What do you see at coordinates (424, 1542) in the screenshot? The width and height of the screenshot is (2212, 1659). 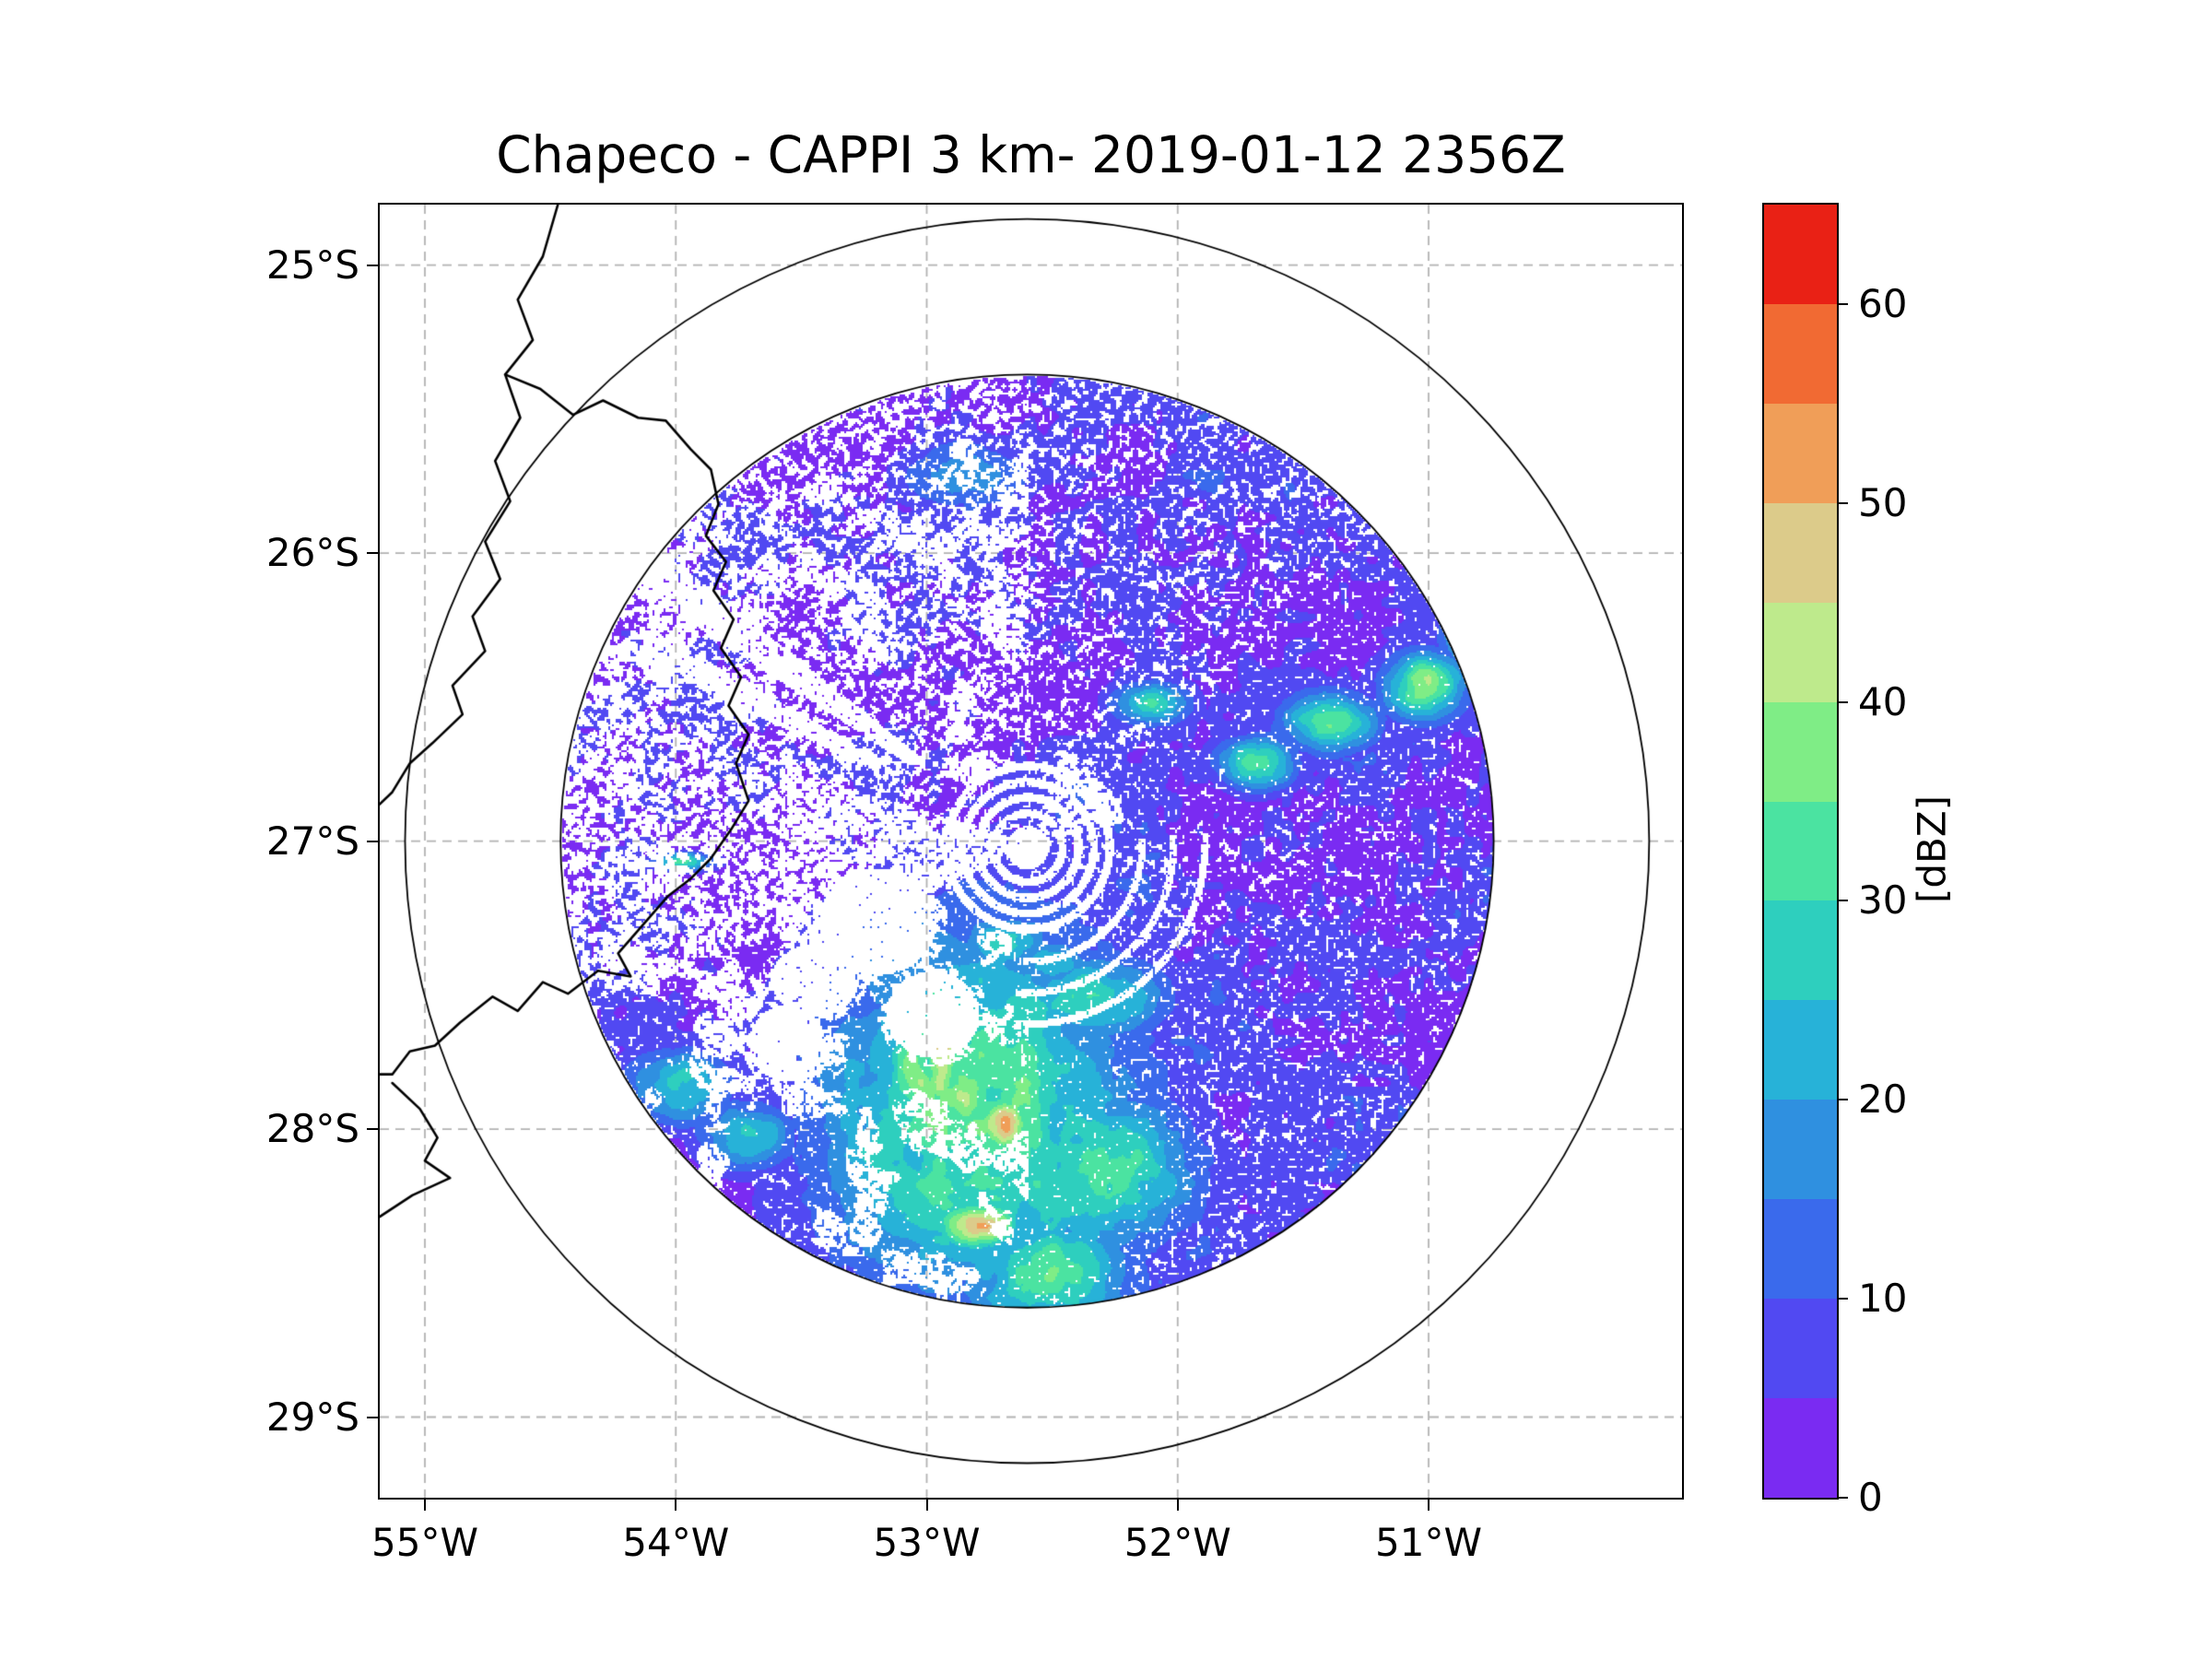 I see `x-tick-label: 55°W` at bounding box center [424, 1542].